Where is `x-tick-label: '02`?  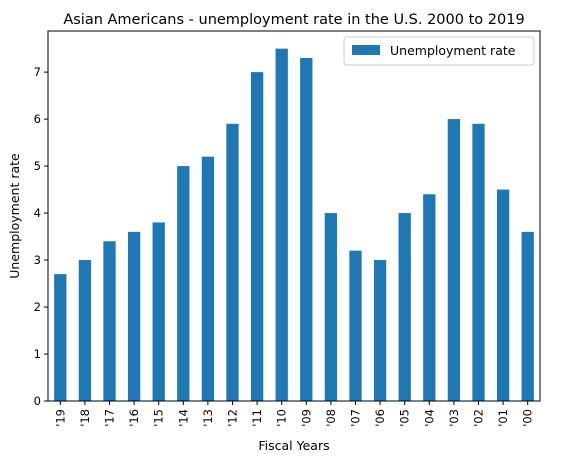
x-tick-label: '02 is located at coordinates (479, 418).